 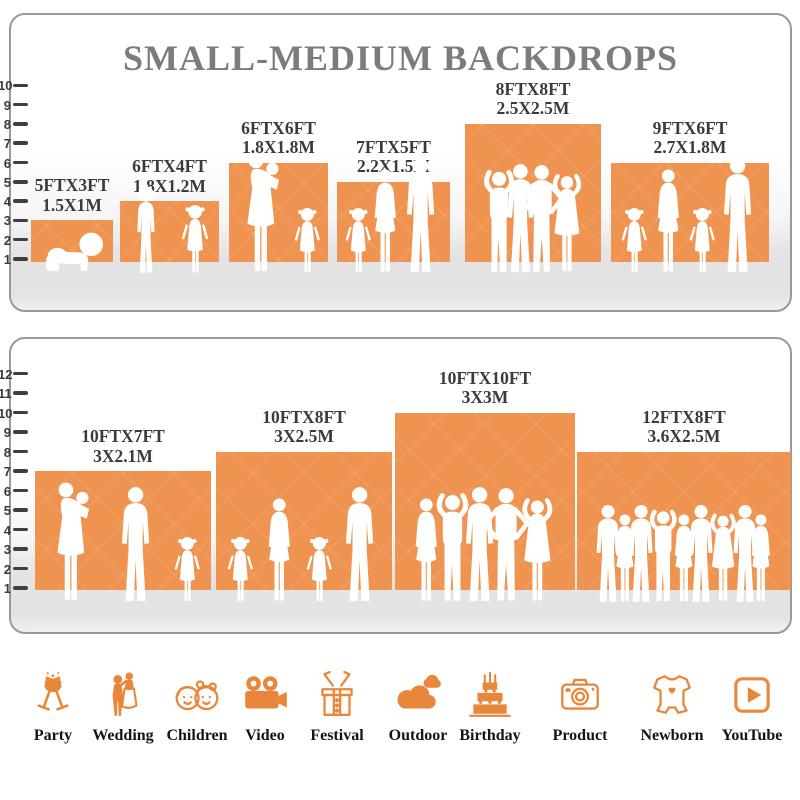 I want to click on ruler-tick-number: 2, so click(x=7, y=240).